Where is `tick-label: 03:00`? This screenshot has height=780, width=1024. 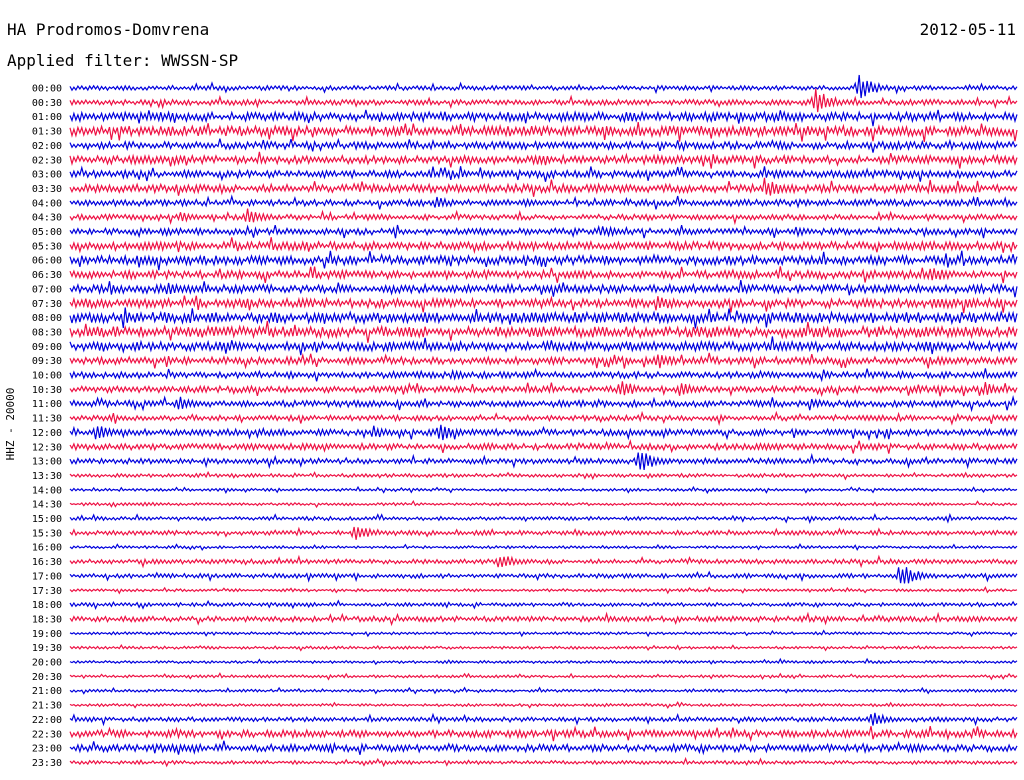
tick-label: 03:00 is located at coordinates (47, 175).